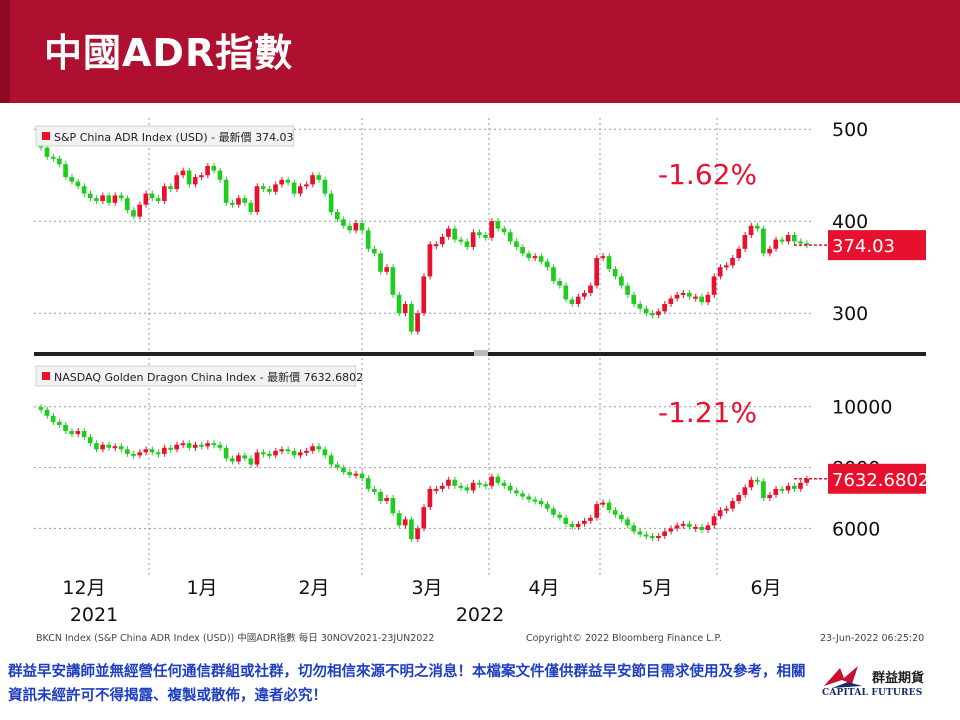 The image size is (960, 720). I want to click on panel-divider-handle, so click(481, 353).